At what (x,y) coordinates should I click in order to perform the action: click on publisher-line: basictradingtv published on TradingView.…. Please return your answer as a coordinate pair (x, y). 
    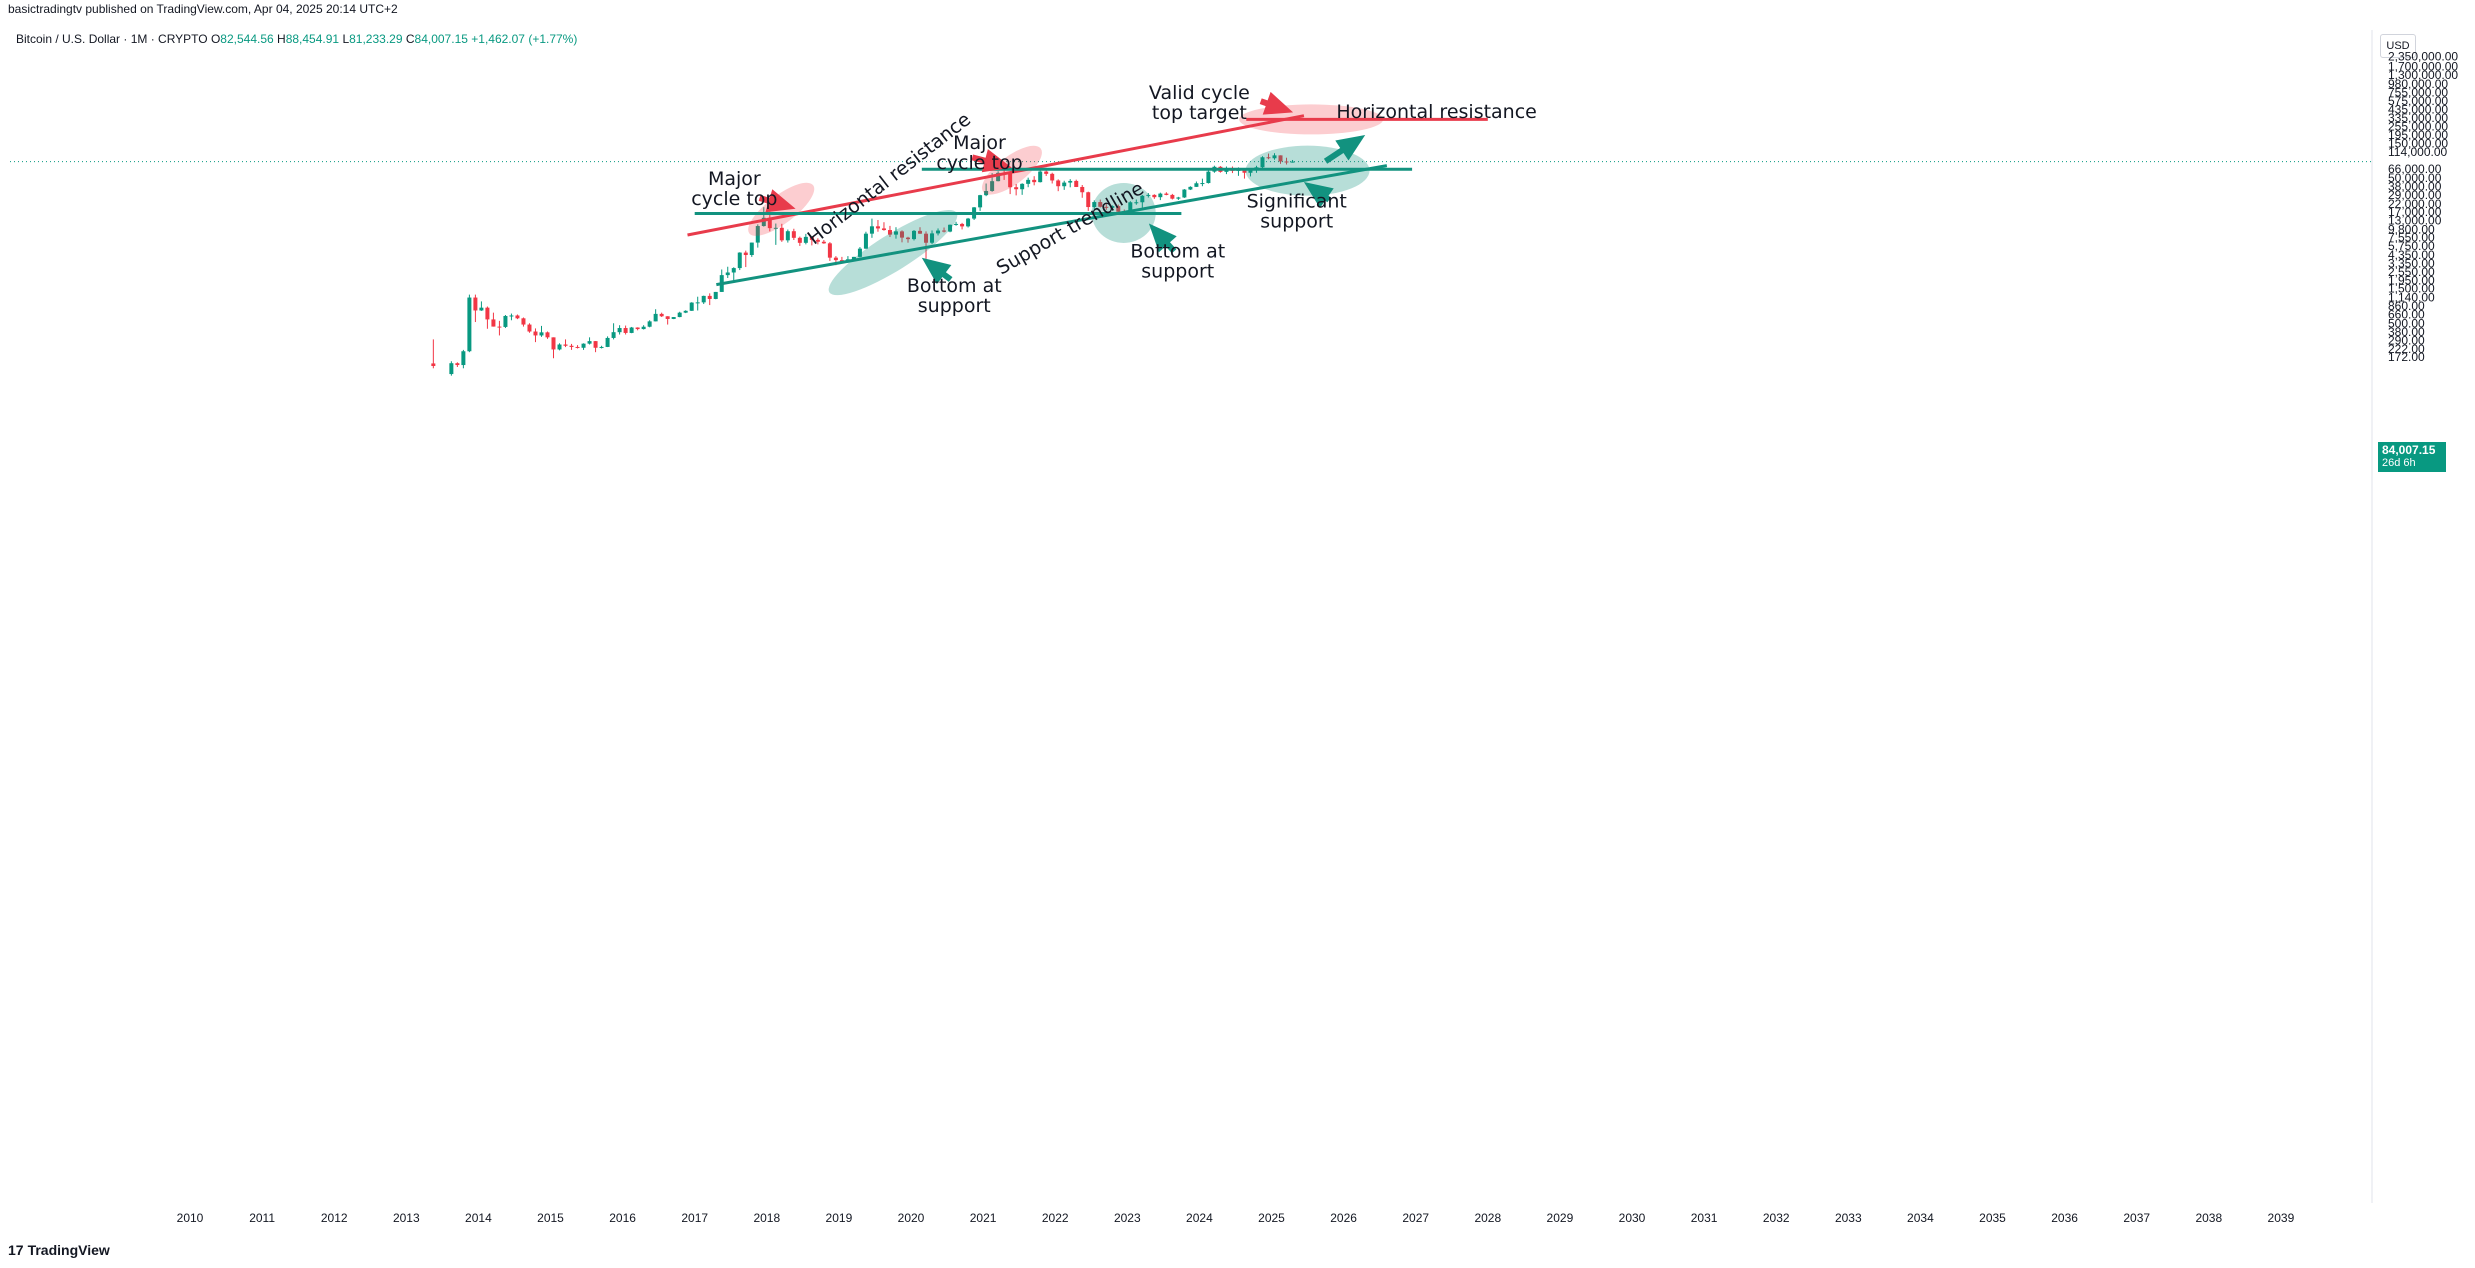
    Looking at the image, I should click on (203, 9).